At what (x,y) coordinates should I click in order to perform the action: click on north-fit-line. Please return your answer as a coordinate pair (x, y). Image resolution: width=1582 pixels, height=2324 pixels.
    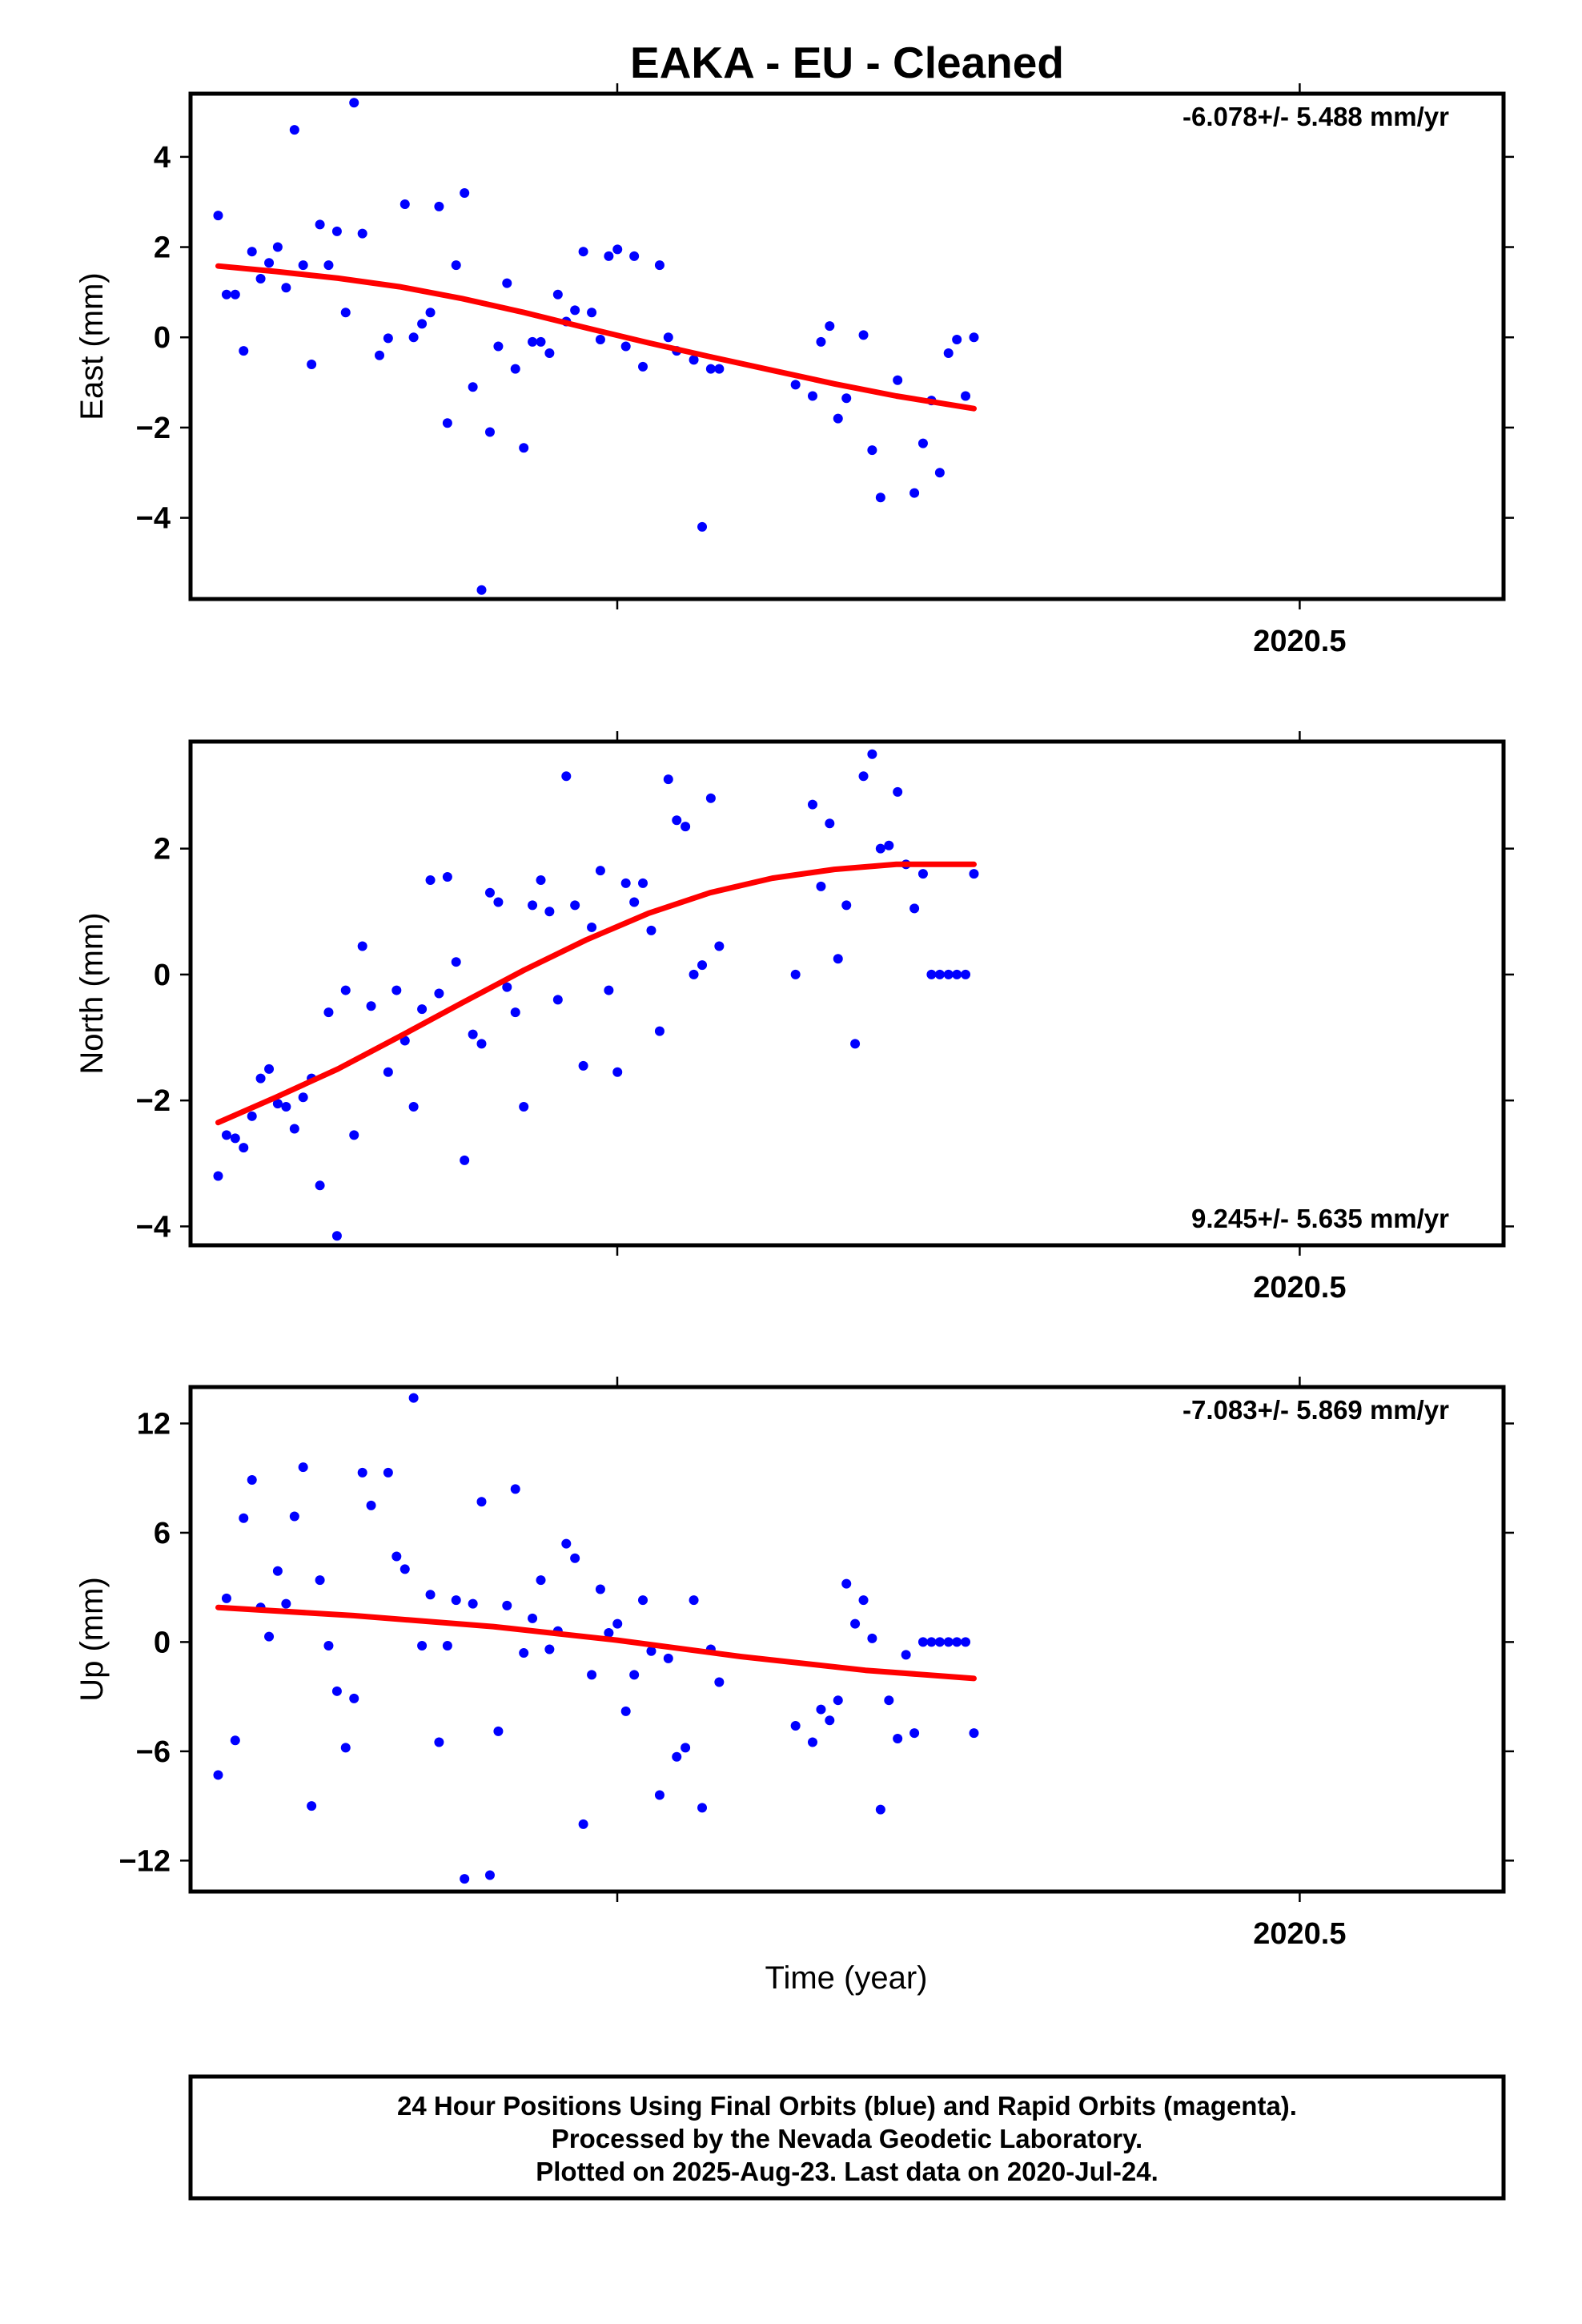
    Looking at the image, I should click on (596, 993).